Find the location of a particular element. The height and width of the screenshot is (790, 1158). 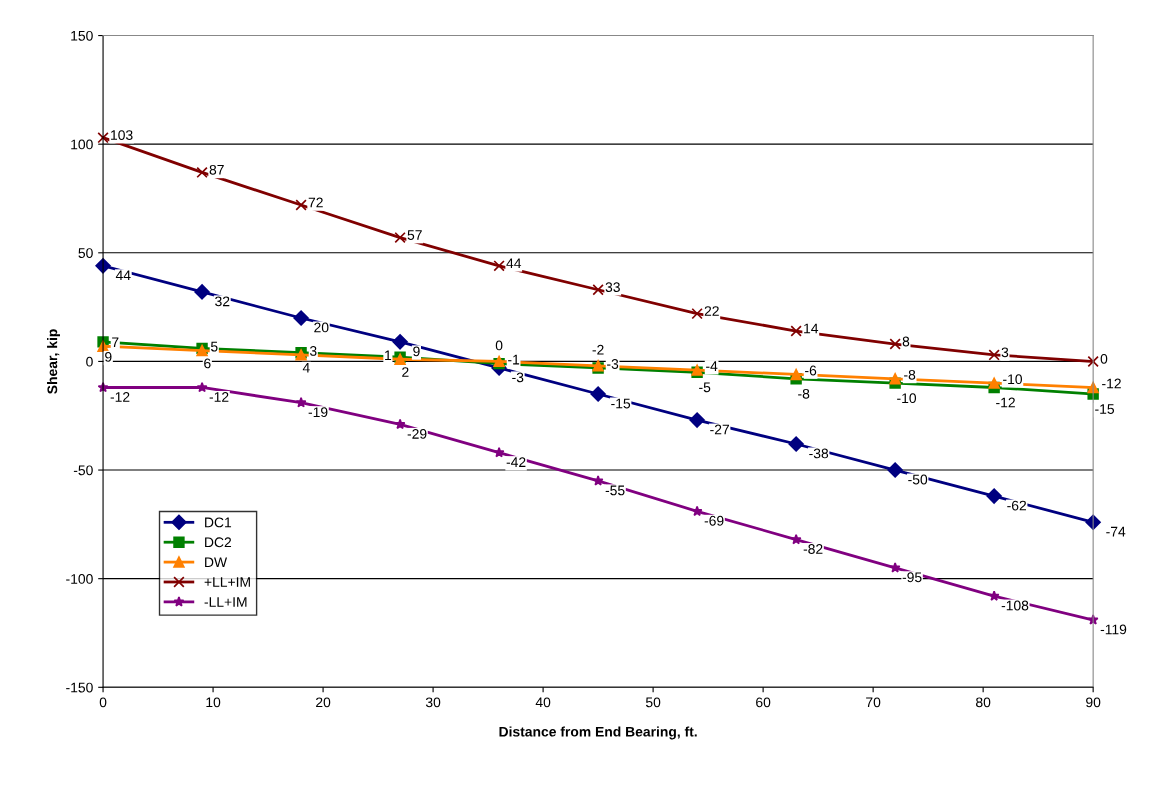

data-label: 4 is located at coordinates (306, 367).